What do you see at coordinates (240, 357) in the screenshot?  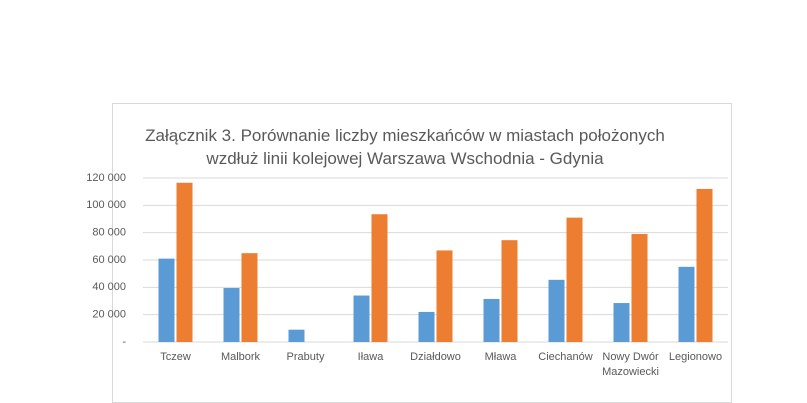 I see `x-tick-label: Malbork` at bounding box center [240, 357].